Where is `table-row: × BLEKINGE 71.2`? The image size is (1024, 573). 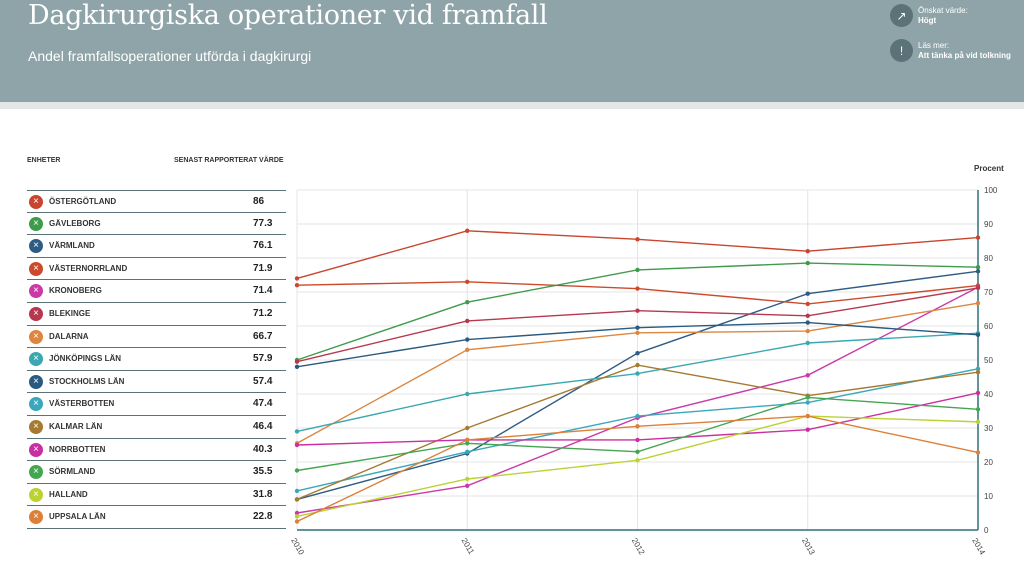
table-row: × BLEKINGE 71.2 is located at coordinates (156, 314).